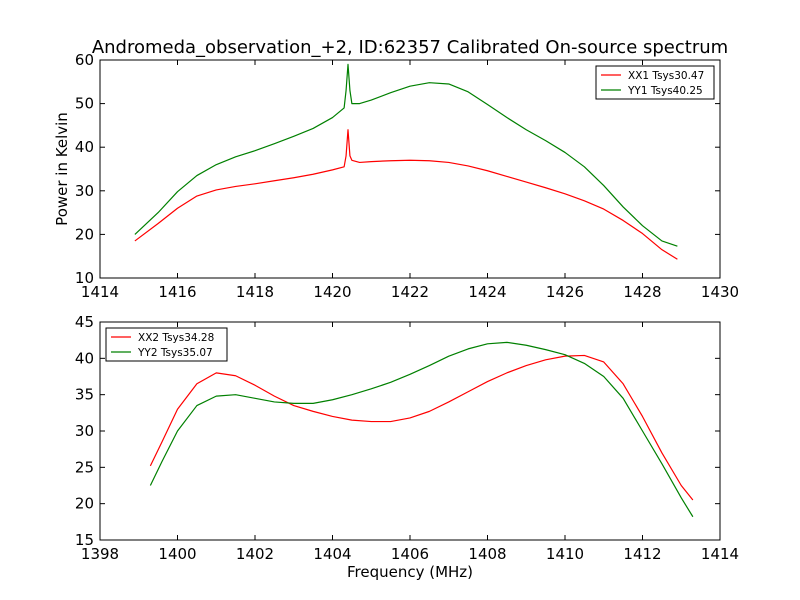  What do you see at coordinates (665, 91) in the screenshot?
I see `legend-label: YY1 Tsys40.25` at bounding box center [665, 91].